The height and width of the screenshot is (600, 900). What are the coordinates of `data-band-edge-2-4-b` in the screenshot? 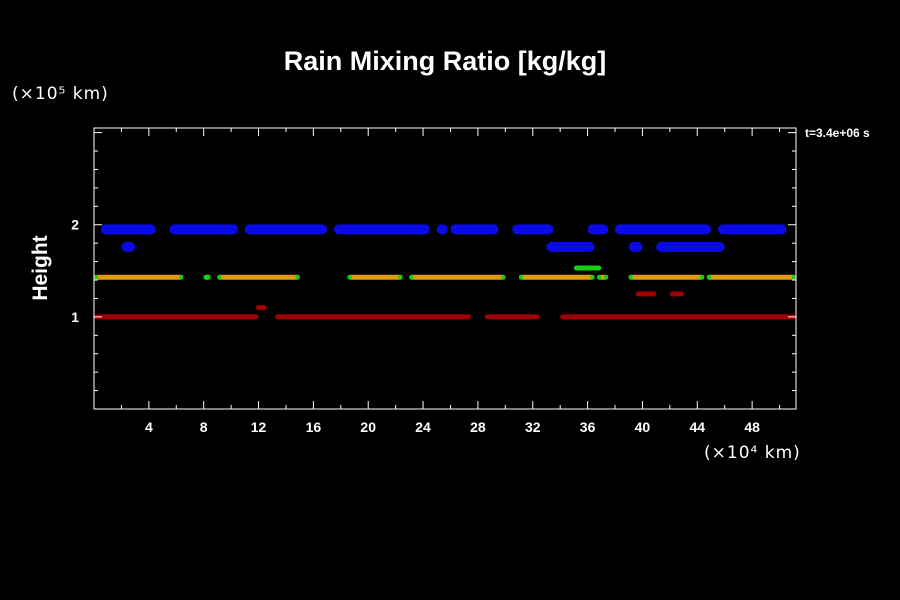 It's located at (503, 277).